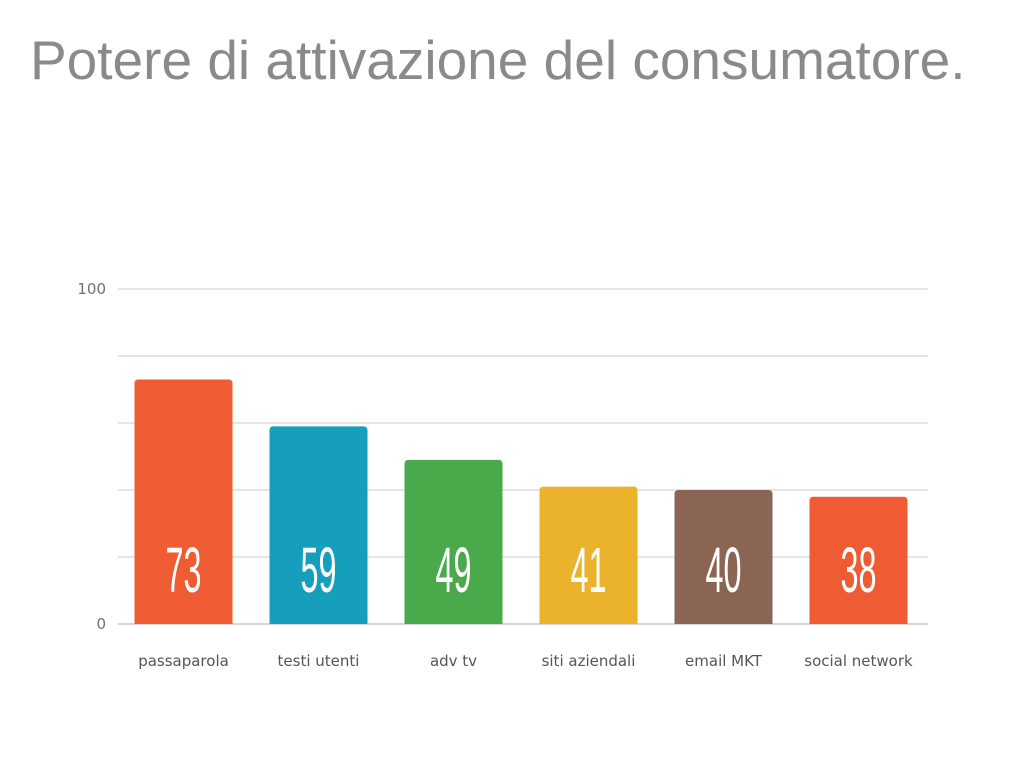 The image size is (1024, 768). I want to click on bar-value-label: 41, so click(589, 570).